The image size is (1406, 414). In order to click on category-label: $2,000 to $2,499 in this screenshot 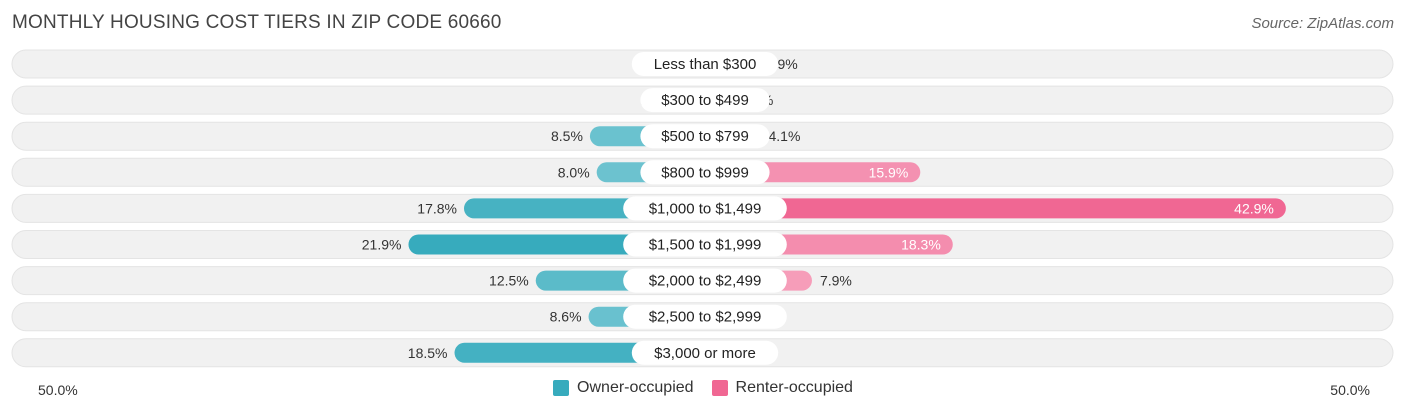, I will do `click(705, 281)`.